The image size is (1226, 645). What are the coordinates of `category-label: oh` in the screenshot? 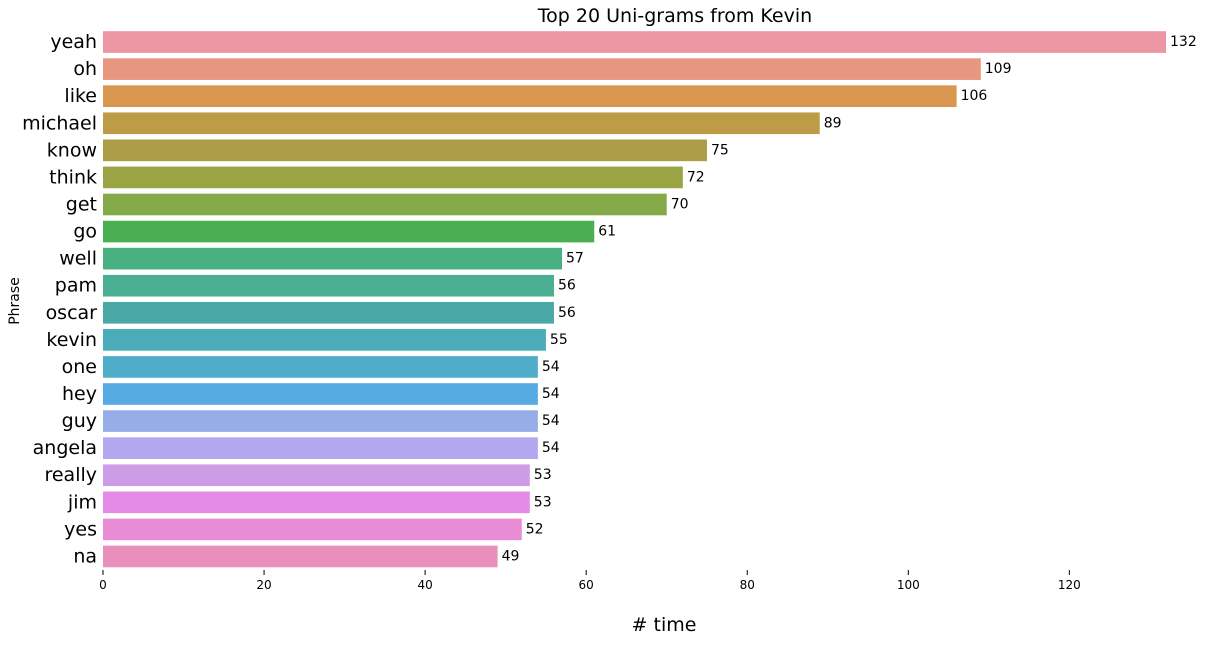 It's located at (85, 69).